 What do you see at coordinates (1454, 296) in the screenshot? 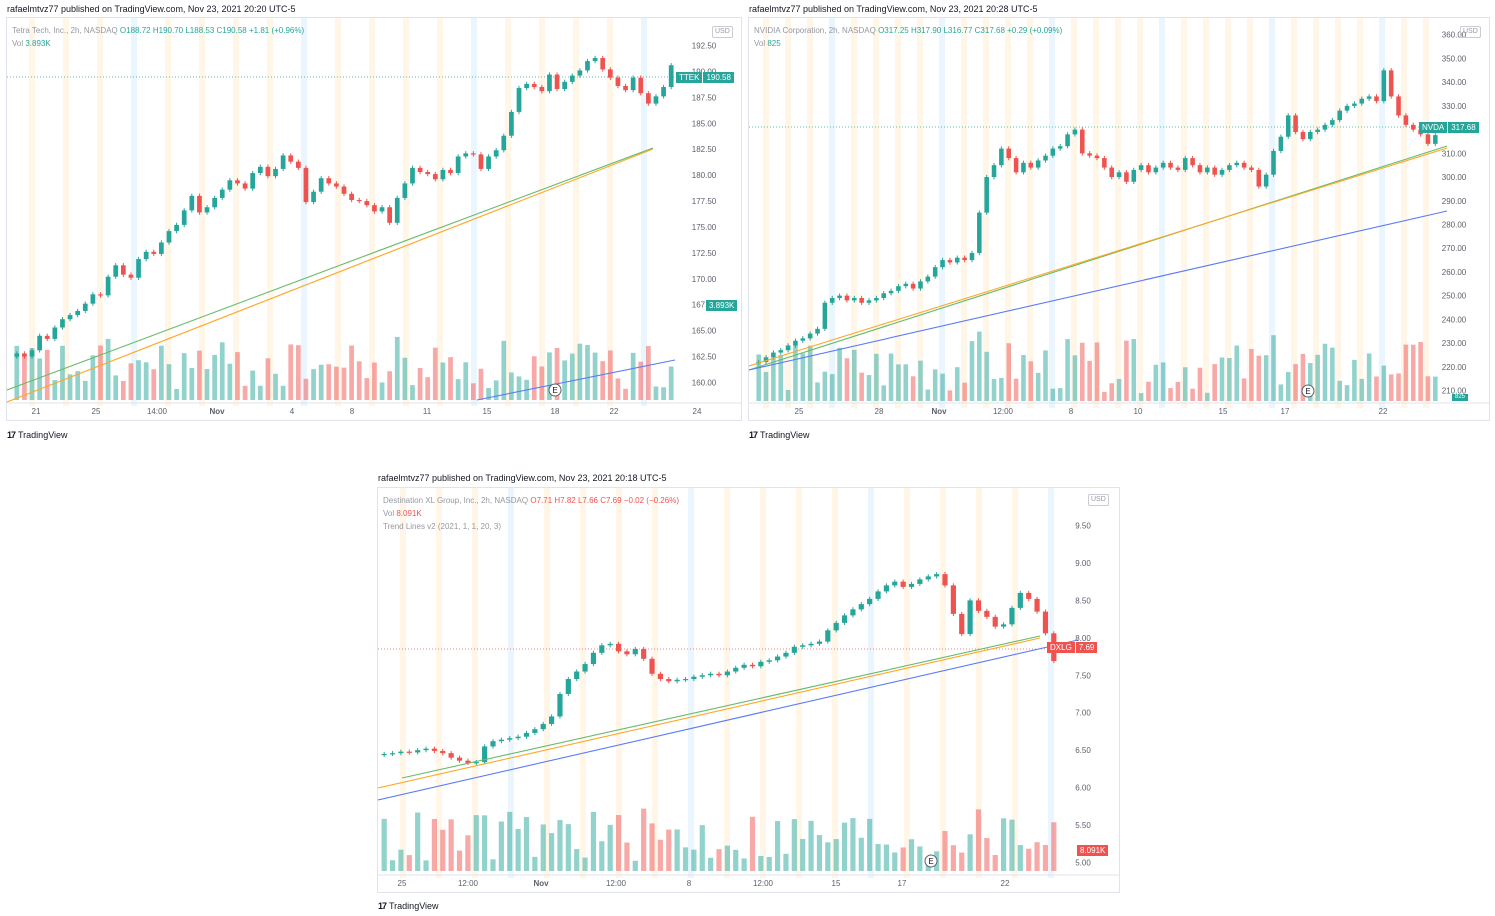
I see `price-tick-label: 250.00` at bounding box center [1454, 296].